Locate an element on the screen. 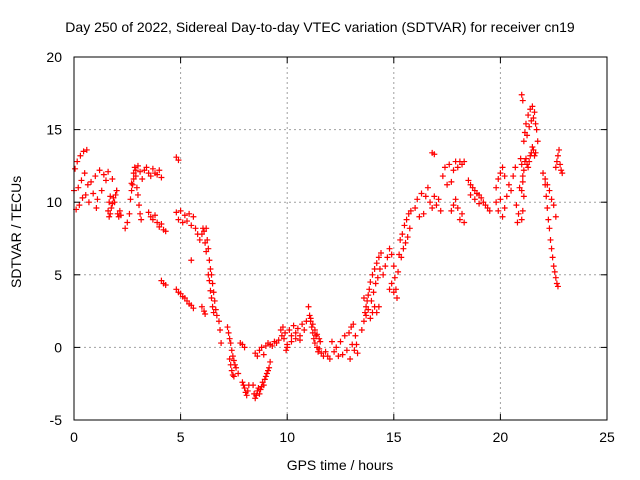 The height and width of the screenshot is (480, 640). y-axis-label: SDTVAR / TECUs is located at coordinates (16, 231).